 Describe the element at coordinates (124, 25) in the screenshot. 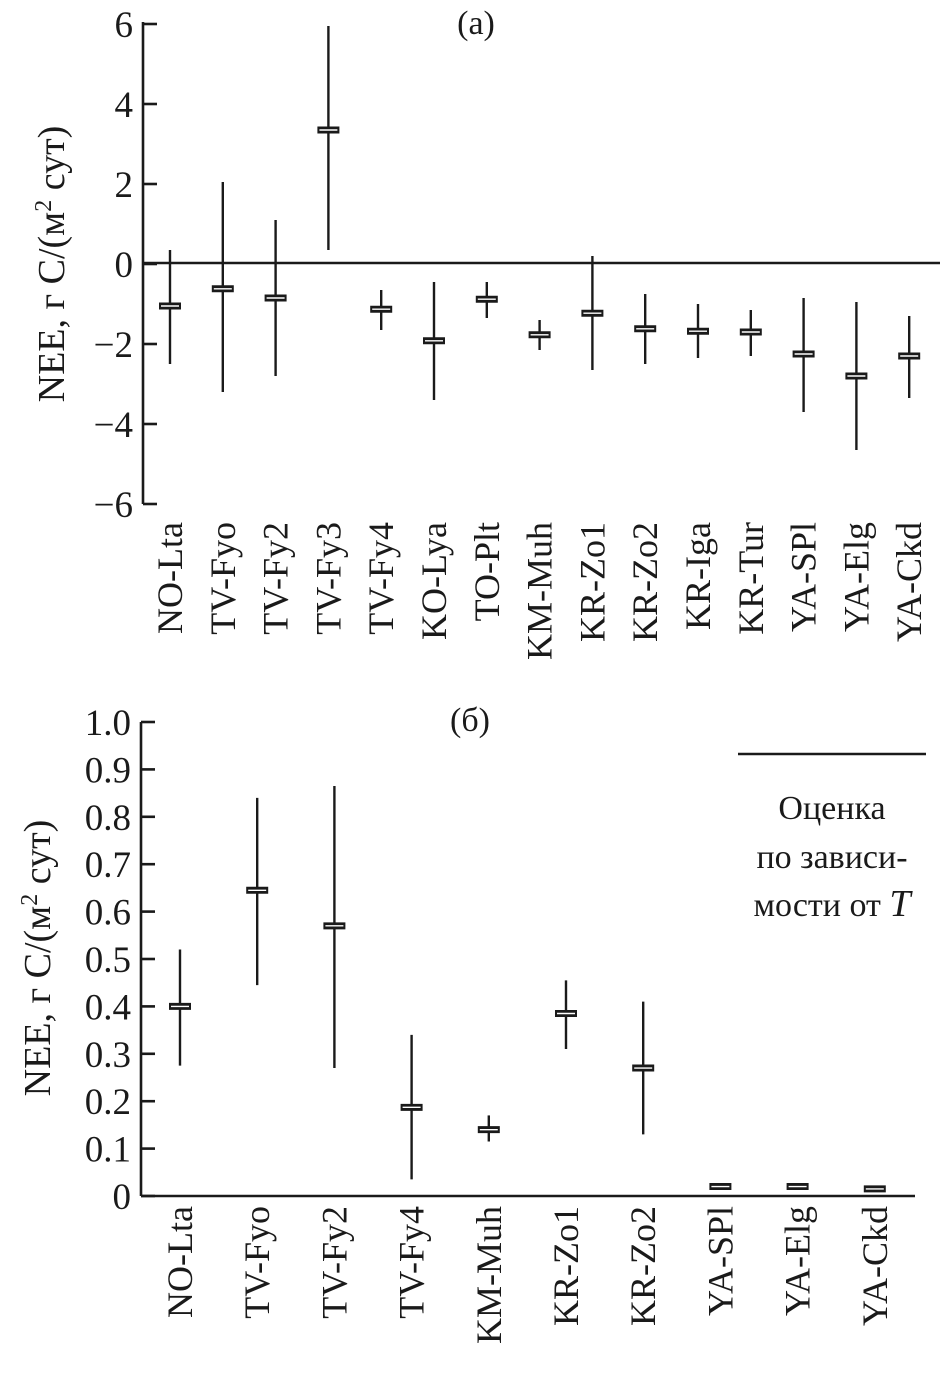

I see `y-tick-label: 6` at that location.